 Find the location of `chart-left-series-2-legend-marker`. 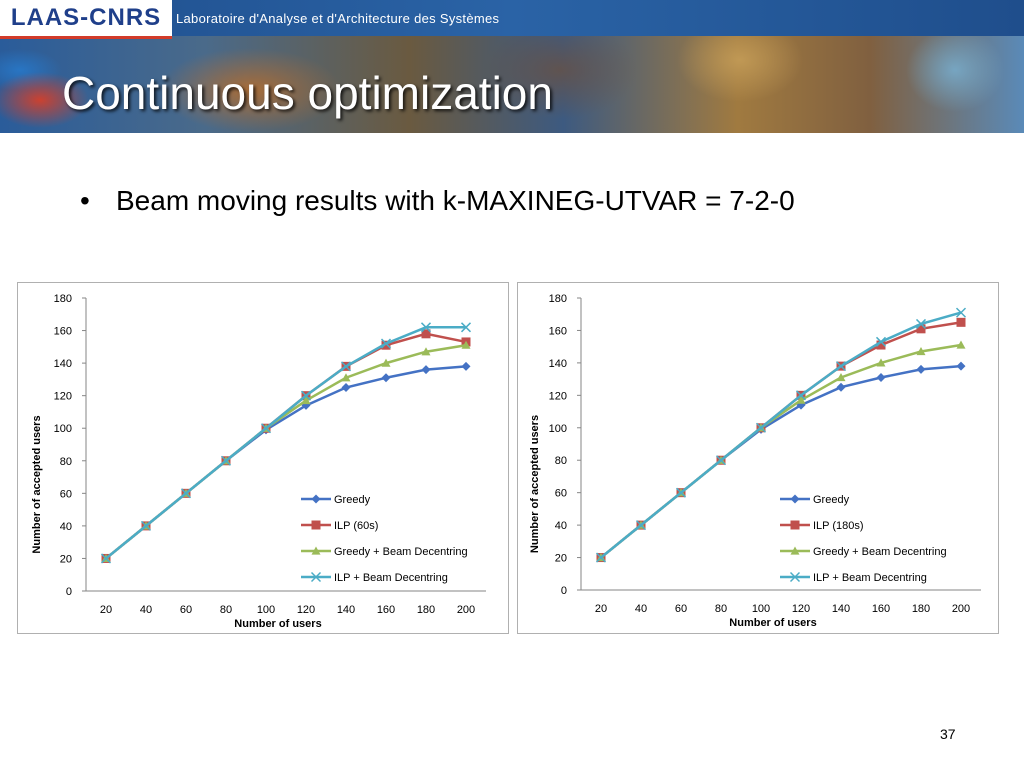

chart-left-series-2-legend-marker is located at coordinates (316, 525).